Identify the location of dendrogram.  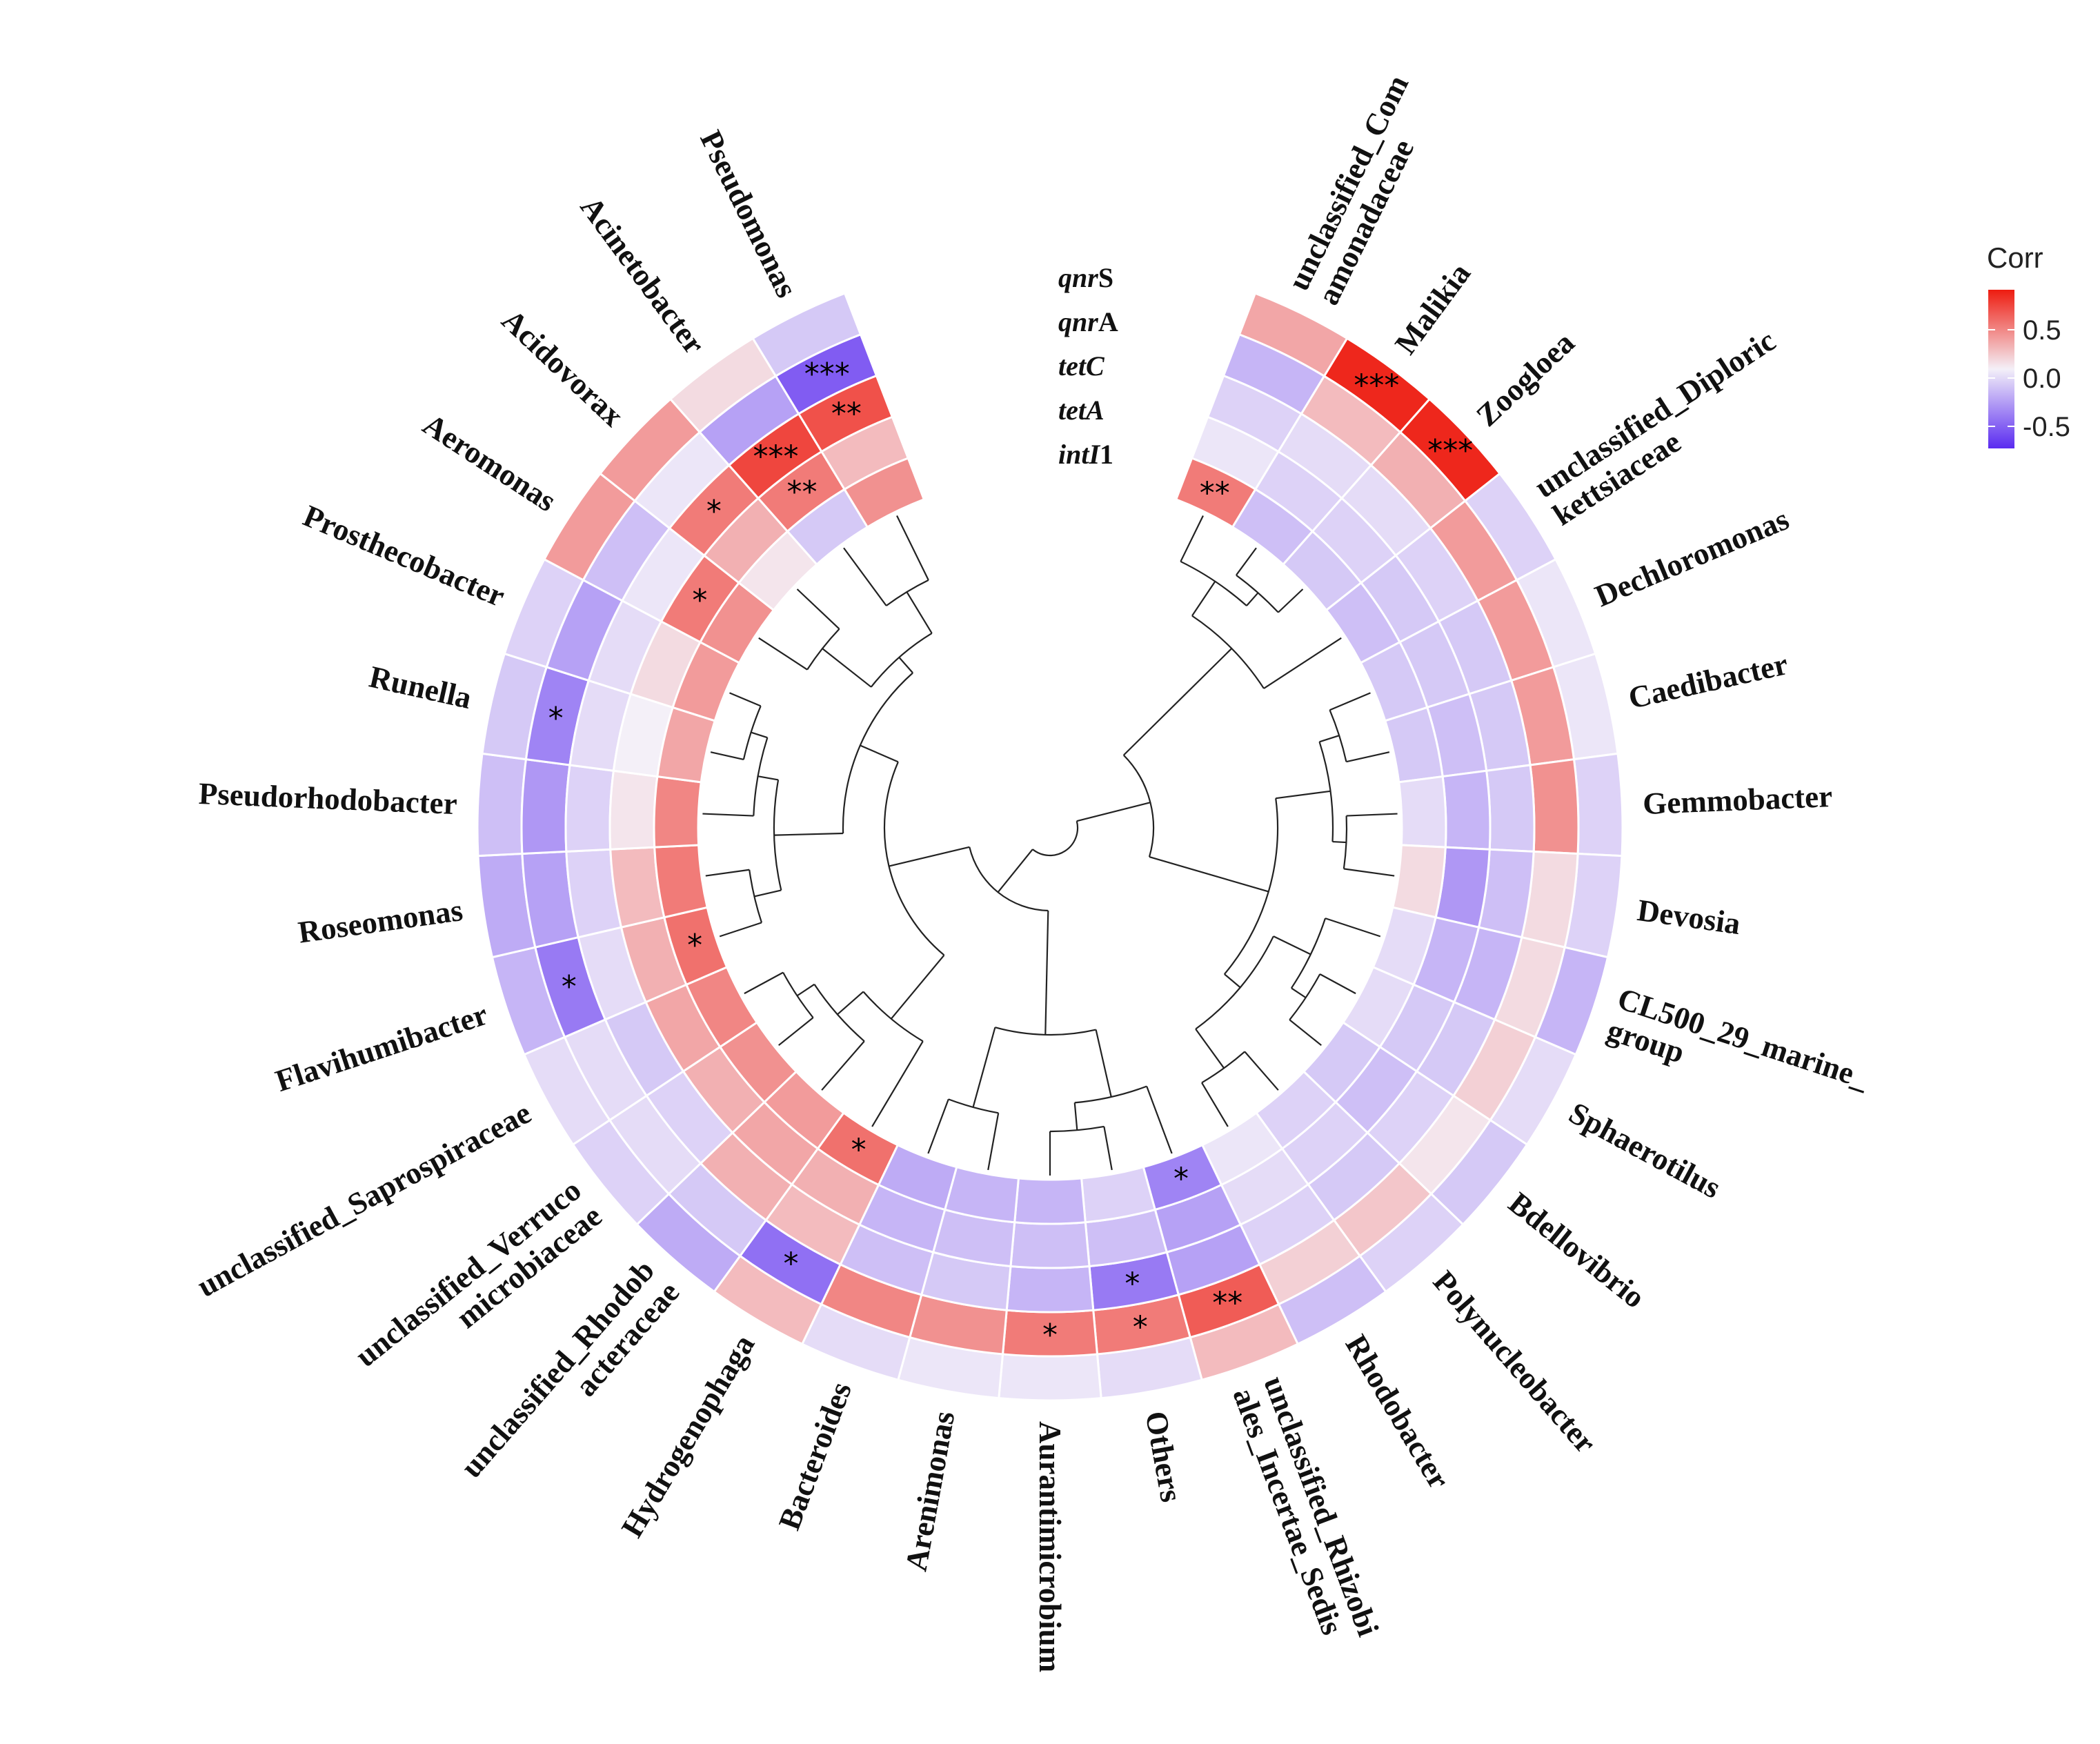
(1050, 845).